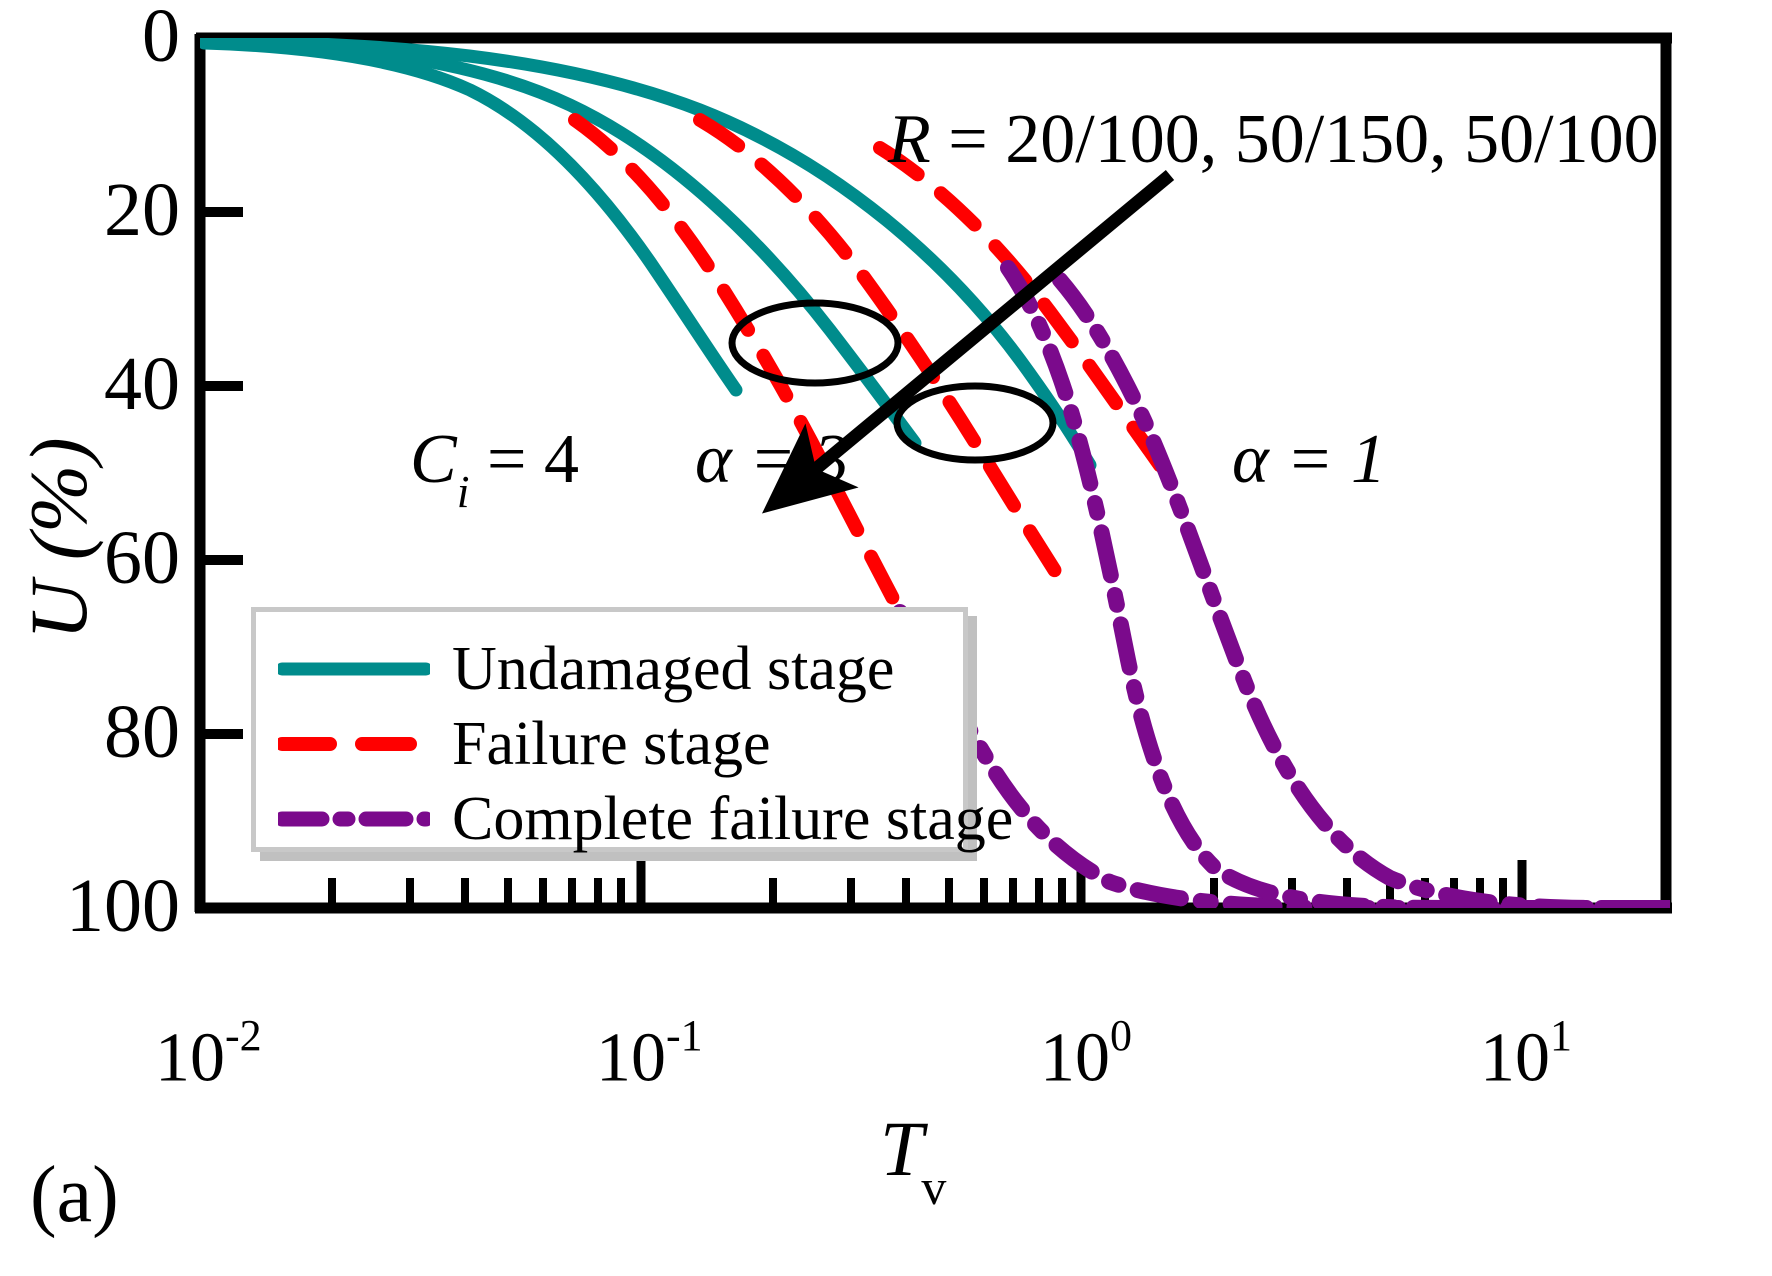 Image resolution: width=1772 pixels, height=1276 pixels. I want to click on annotation-ratio-values: = 20/100, 50/150, 50/100, so click(1294, 139).